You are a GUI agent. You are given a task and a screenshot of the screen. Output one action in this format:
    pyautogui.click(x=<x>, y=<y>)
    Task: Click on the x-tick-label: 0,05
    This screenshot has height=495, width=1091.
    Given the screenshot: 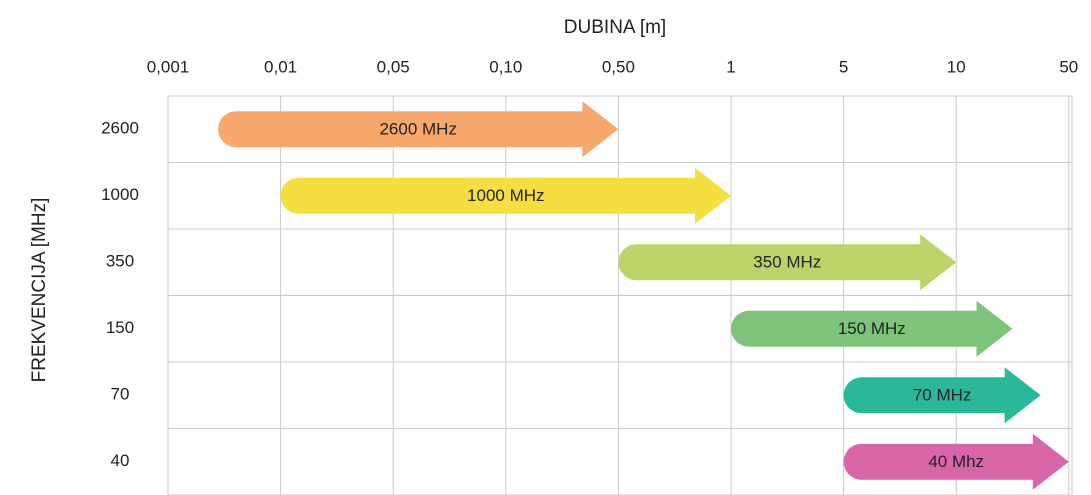 What is the action you would take?
    pyautogui.click(x=393, y=66)
    